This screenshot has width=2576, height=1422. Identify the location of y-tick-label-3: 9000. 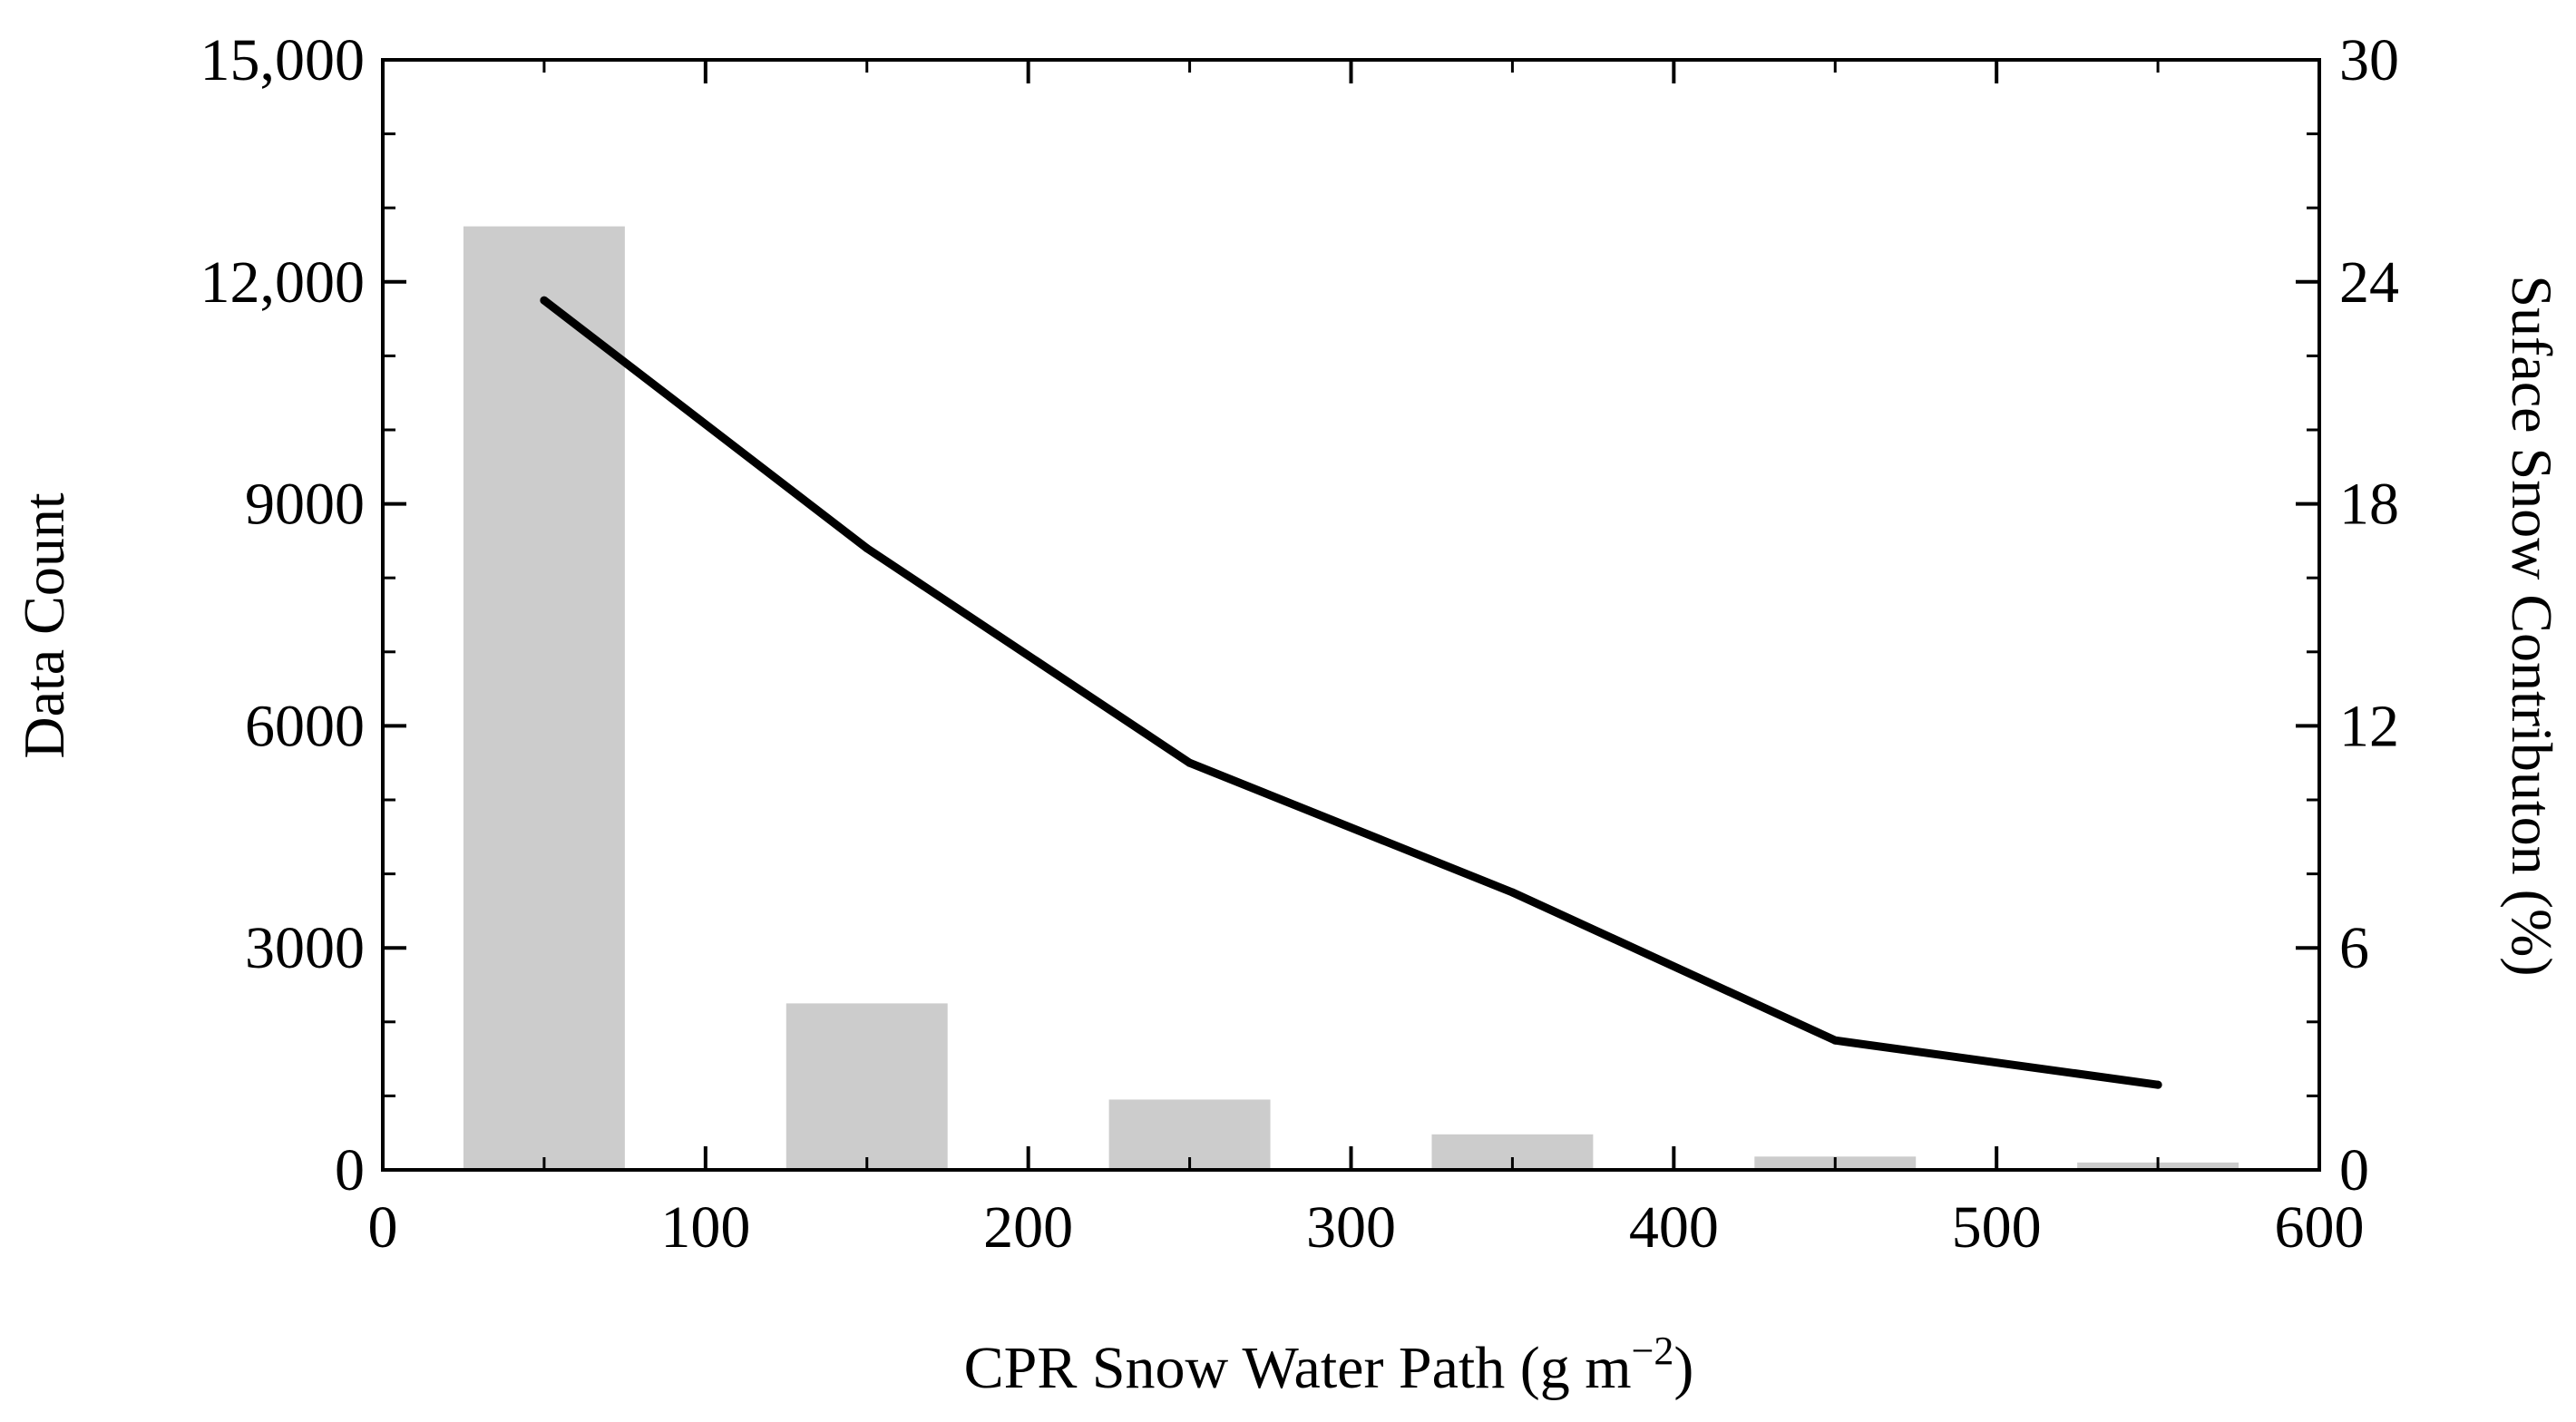
(305, 505).